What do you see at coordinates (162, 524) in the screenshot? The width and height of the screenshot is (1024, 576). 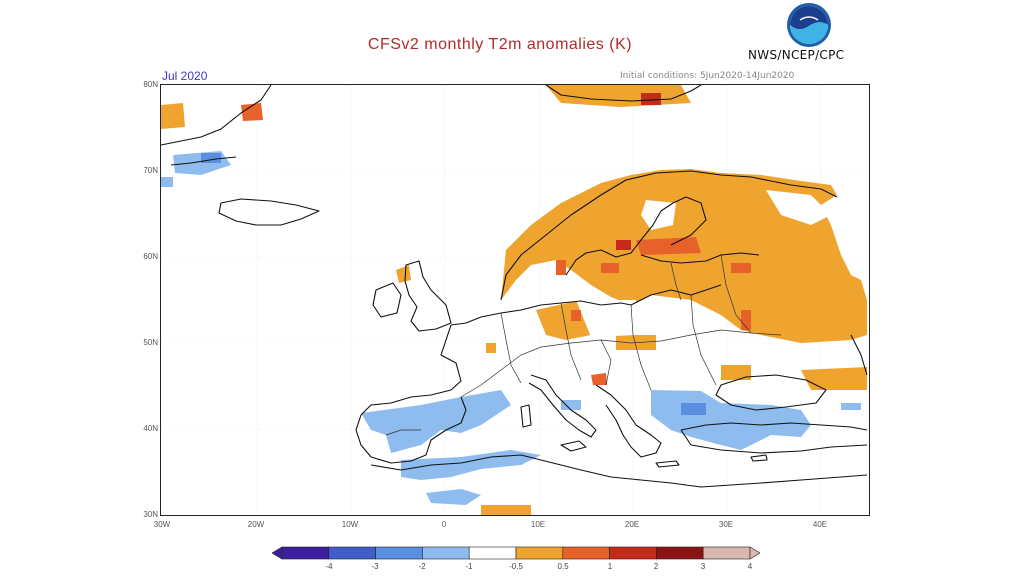 I see `lon-label-30w: 30W` at bounding box center [162, 524].